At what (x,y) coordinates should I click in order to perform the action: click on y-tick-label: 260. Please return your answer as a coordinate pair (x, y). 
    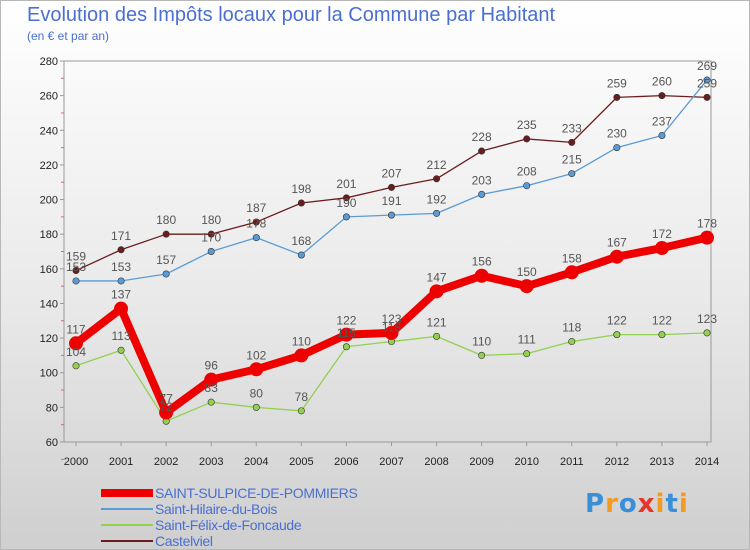
    Looking at the image, I should click on (49, 97).